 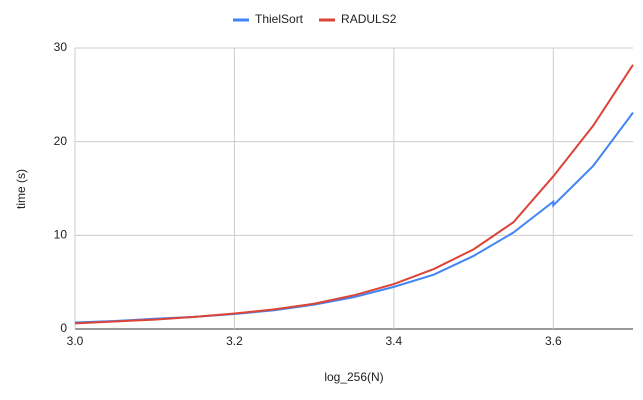 I want to click on y-tick-label: 0, so click(x=63, y=328).